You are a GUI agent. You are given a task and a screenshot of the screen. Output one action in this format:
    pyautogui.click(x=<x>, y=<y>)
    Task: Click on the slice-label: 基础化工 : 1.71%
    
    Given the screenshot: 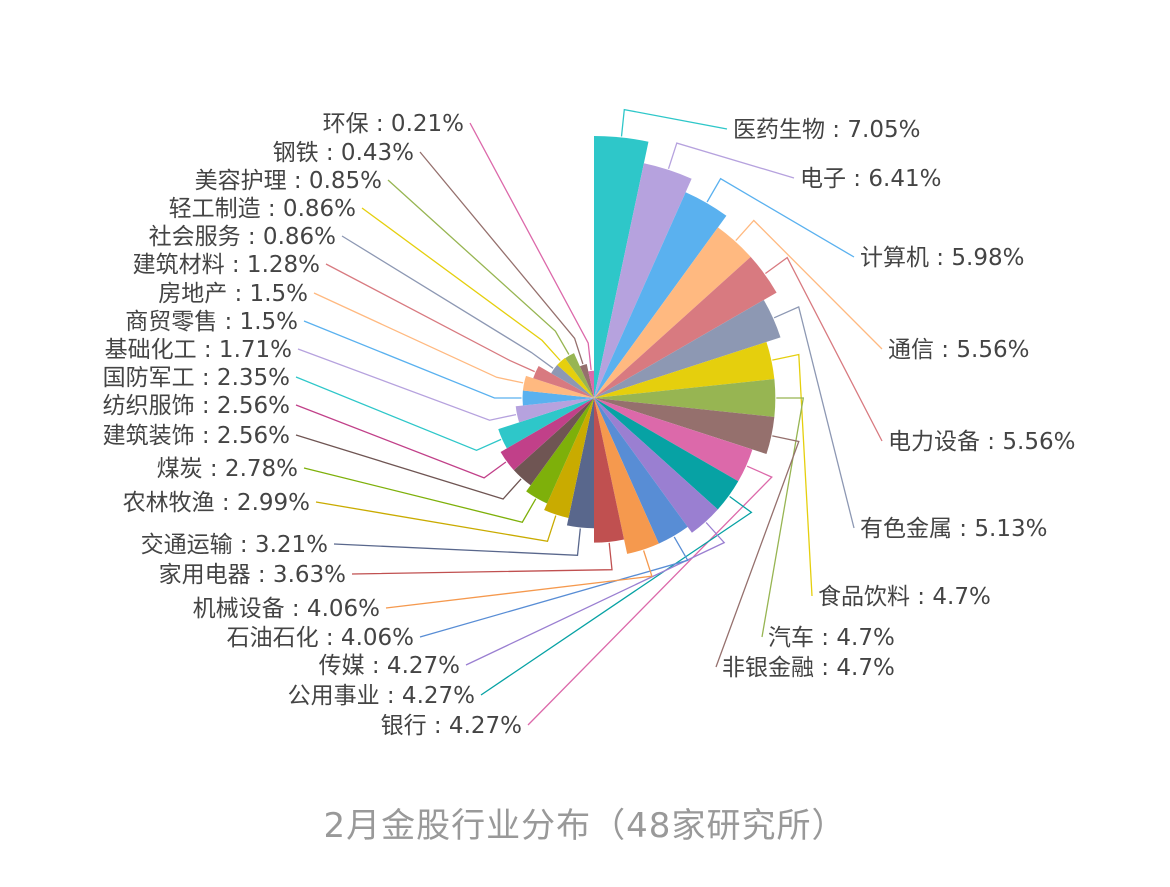 What is the action you would take?
    pyautogui.click(x=198, y=350)
    